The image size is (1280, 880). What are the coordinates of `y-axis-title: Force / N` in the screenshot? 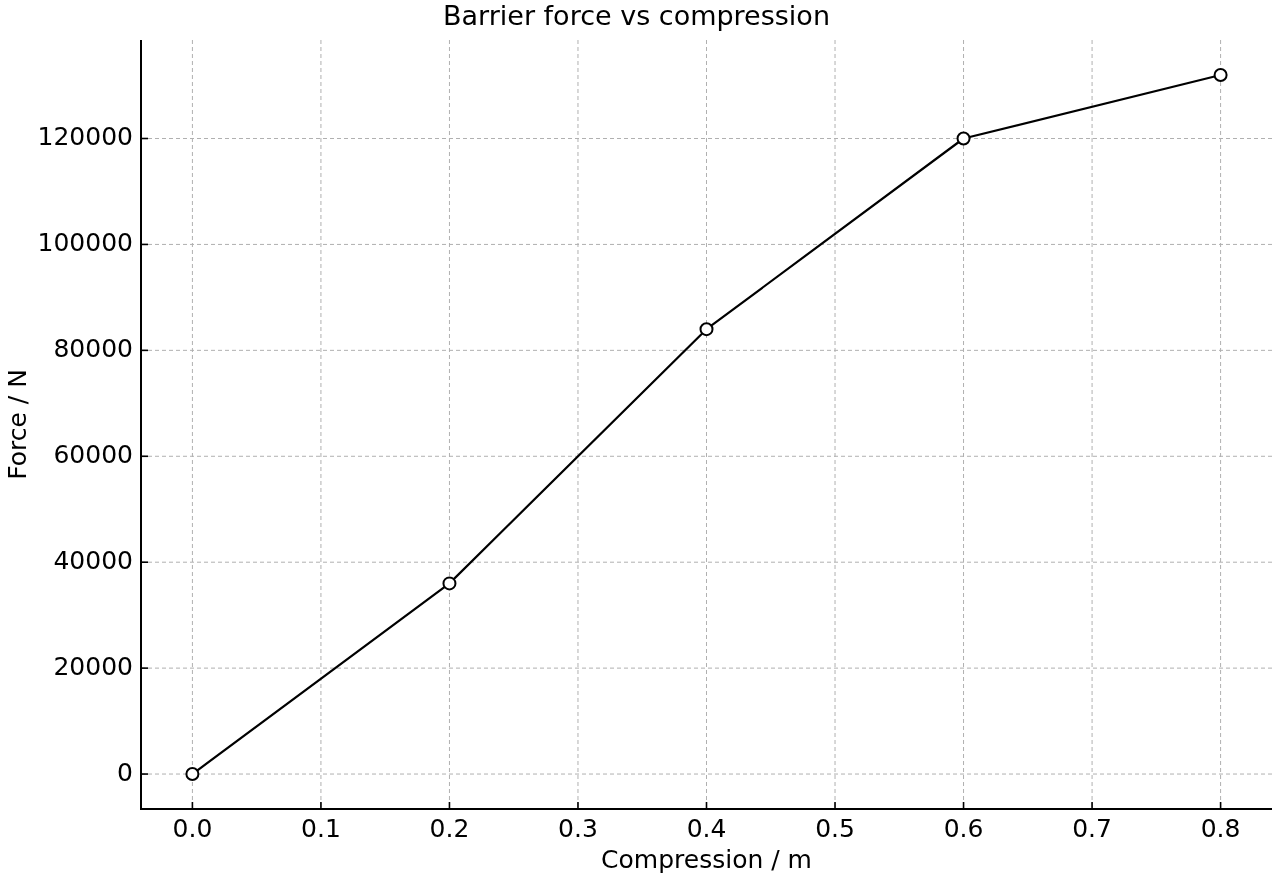 It's located at (17, 424).